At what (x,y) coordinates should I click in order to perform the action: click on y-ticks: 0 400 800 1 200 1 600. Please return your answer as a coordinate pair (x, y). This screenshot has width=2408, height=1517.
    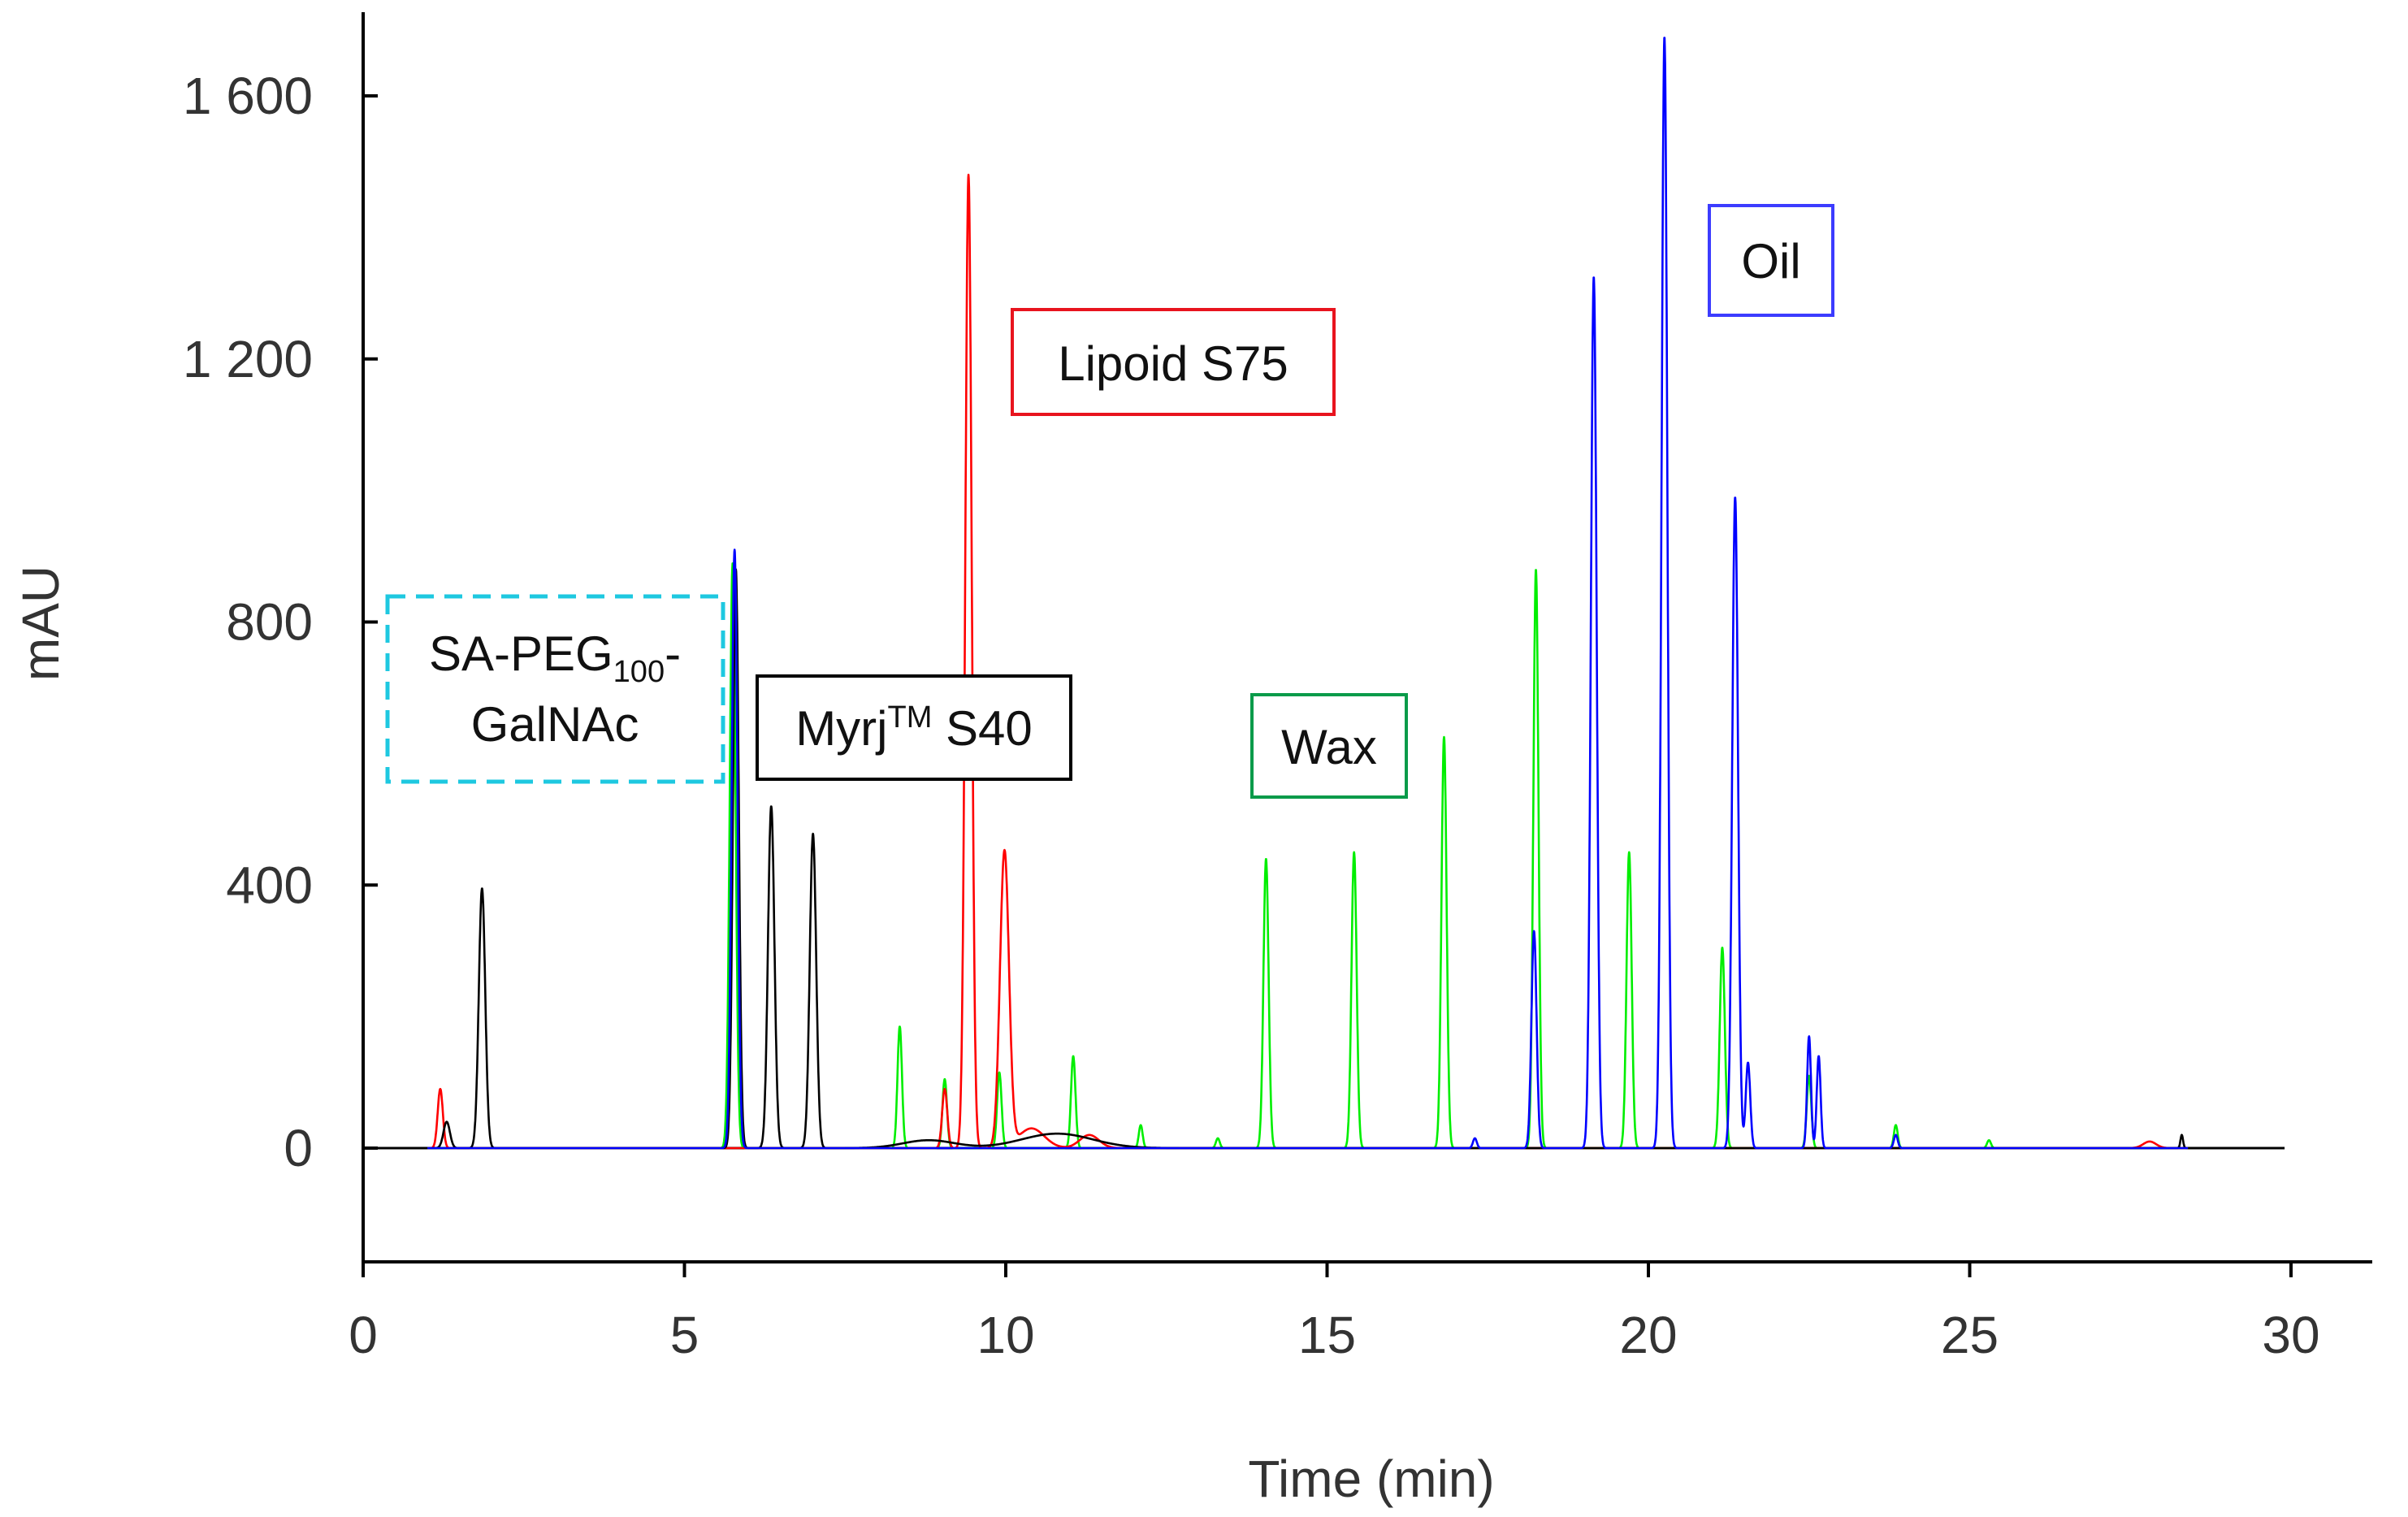
    Looking at the image, I should click on (280, 622).